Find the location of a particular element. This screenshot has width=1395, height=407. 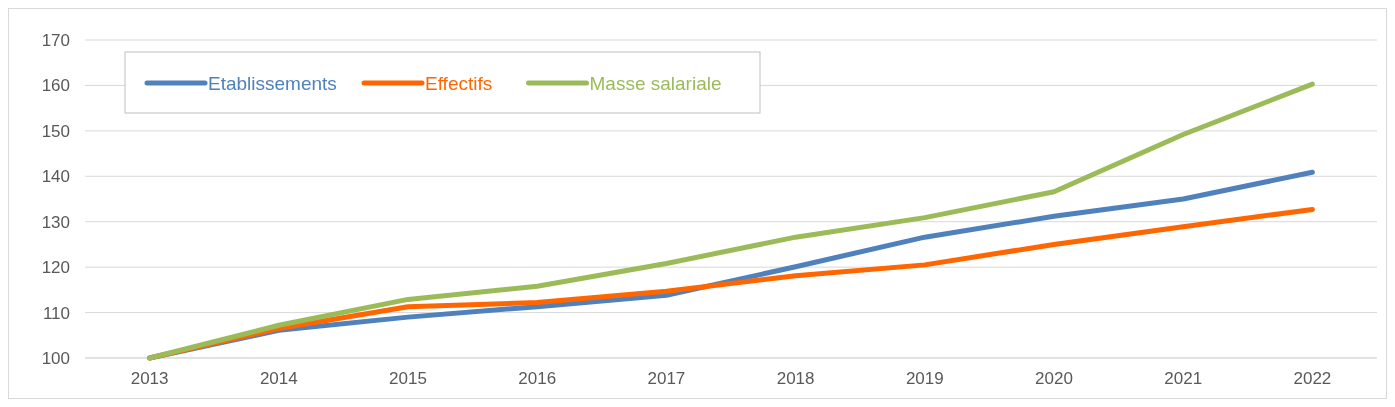

x-tick-label: 2015 is located at coordinates (408, 378).